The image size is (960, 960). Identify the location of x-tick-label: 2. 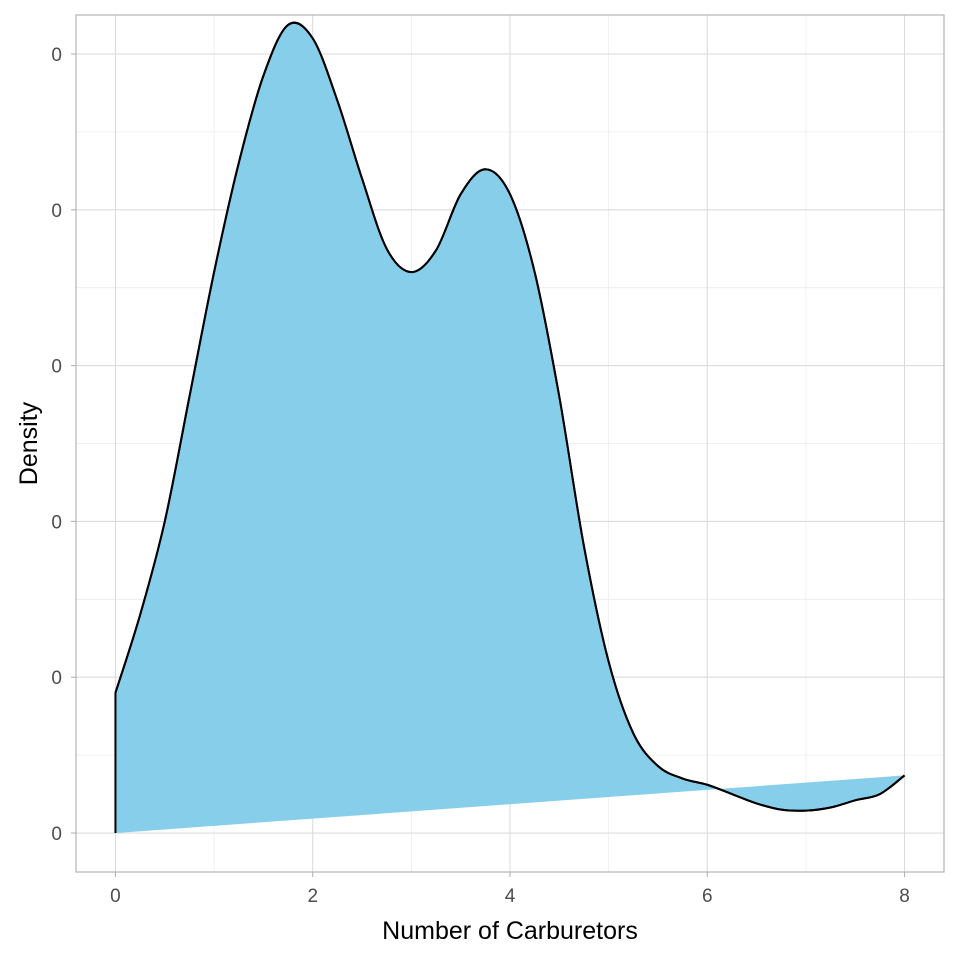
(312, 896).